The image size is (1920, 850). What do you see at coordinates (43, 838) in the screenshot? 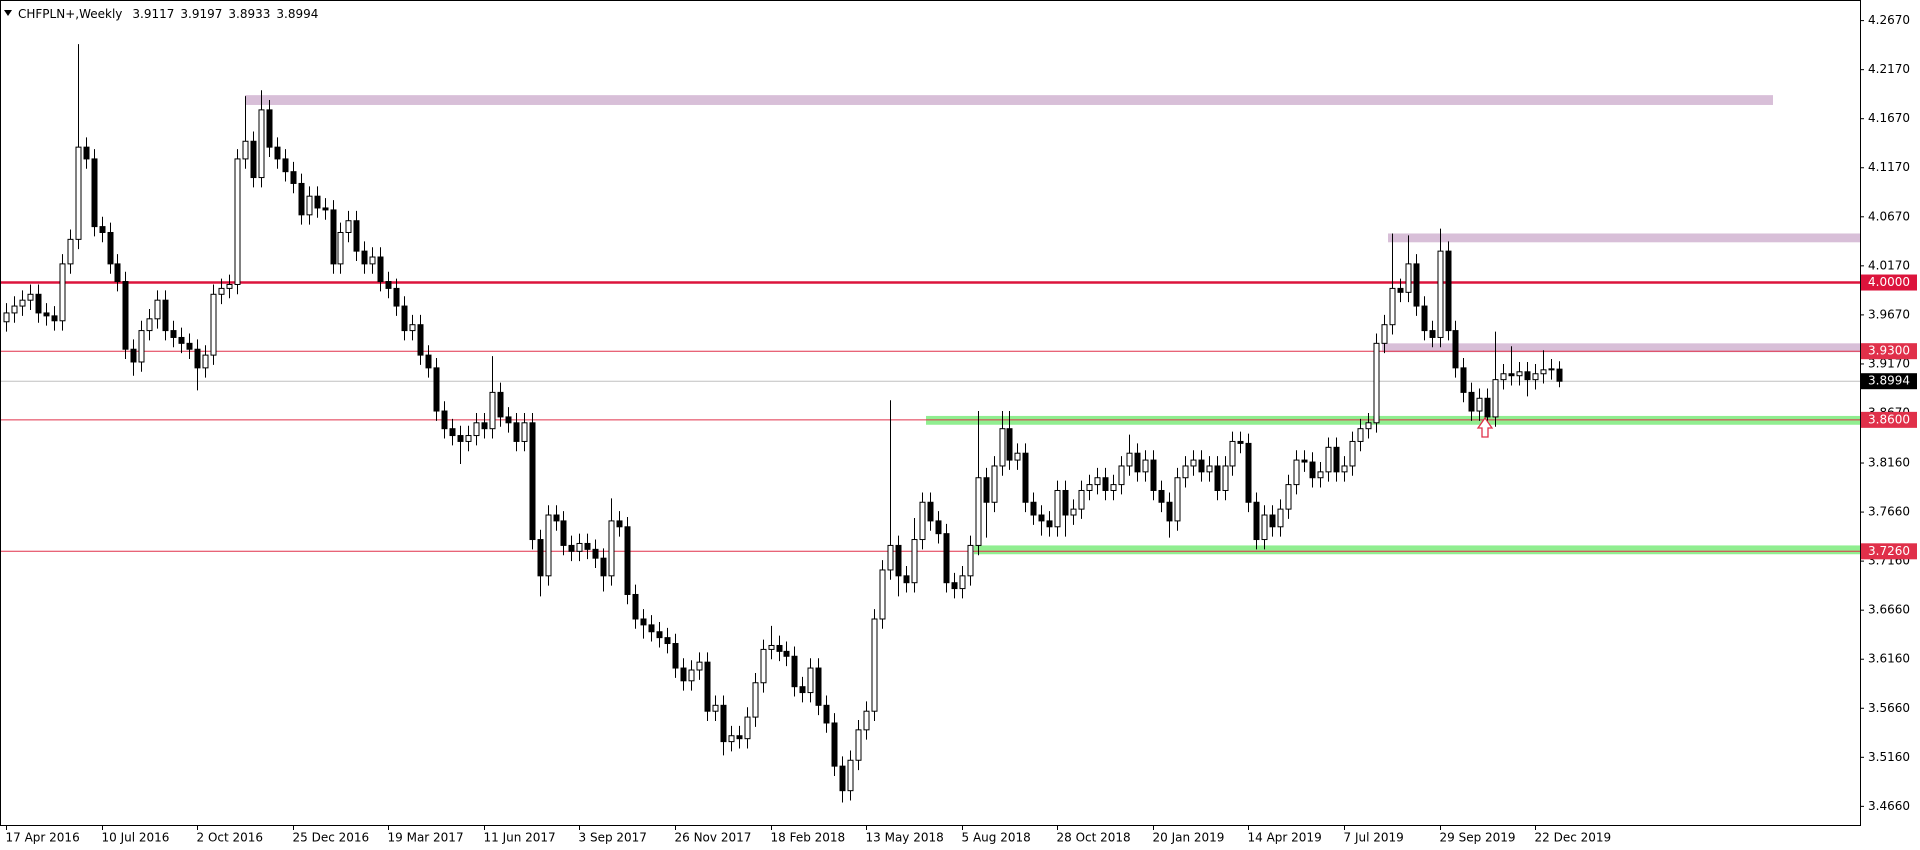
I see `x-tick-label: 17 Apr 2016` at bounding box center [43, 838].